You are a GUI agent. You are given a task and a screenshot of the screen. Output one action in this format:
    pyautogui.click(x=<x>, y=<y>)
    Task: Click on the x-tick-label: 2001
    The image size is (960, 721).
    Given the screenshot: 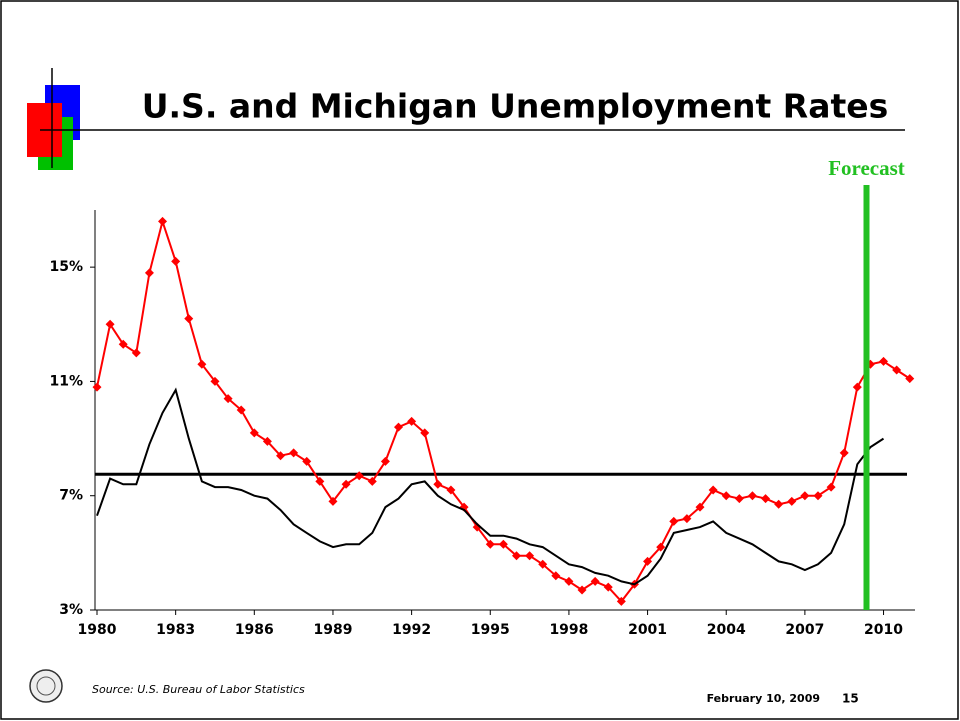 What is the action you would take?
    pyautogui.click(x=647, y=630)
    